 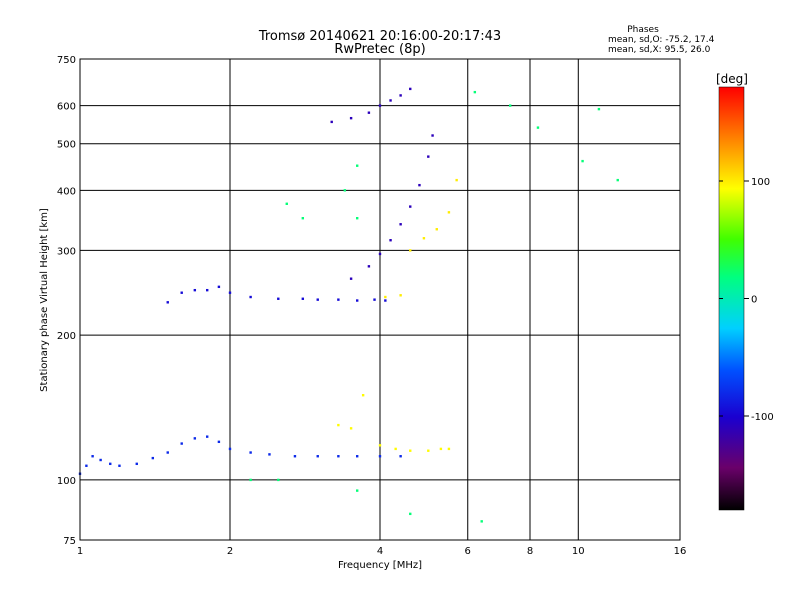 I want to click on y-tick-label: 500, so click(x=66, y=145).